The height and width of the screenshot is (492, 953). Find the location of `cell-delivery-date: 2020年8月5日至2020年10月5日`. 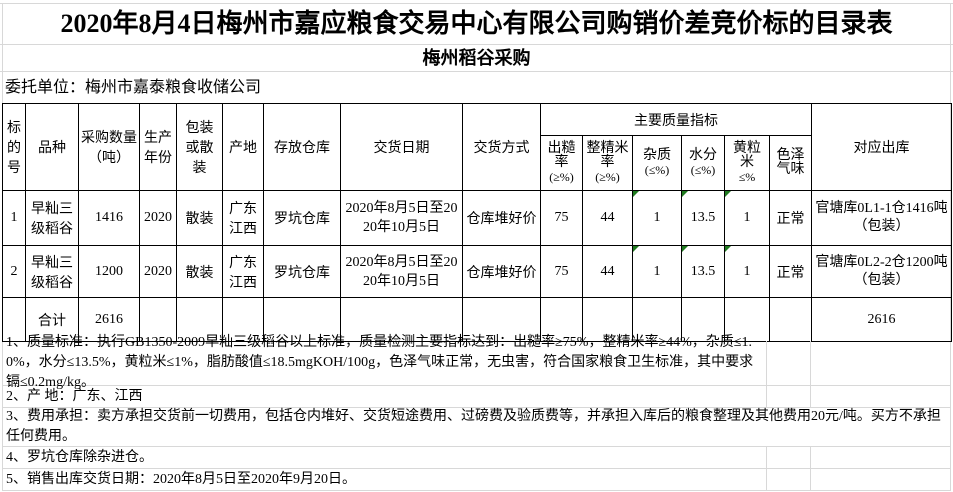

cell-delivery-date: 2020年8月5日至2020年10月5日 is located at coordinates (401, 271).